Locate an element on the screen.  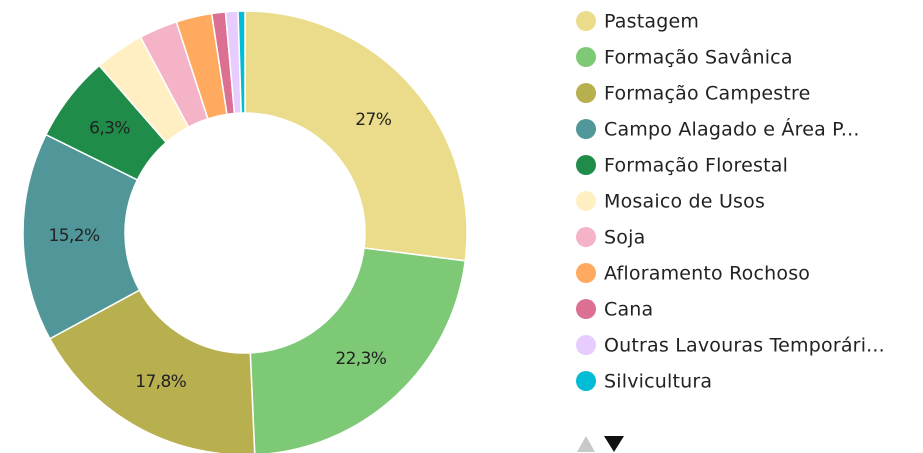
legend-label: Formação Savânica is located at coordinates (698, 58).